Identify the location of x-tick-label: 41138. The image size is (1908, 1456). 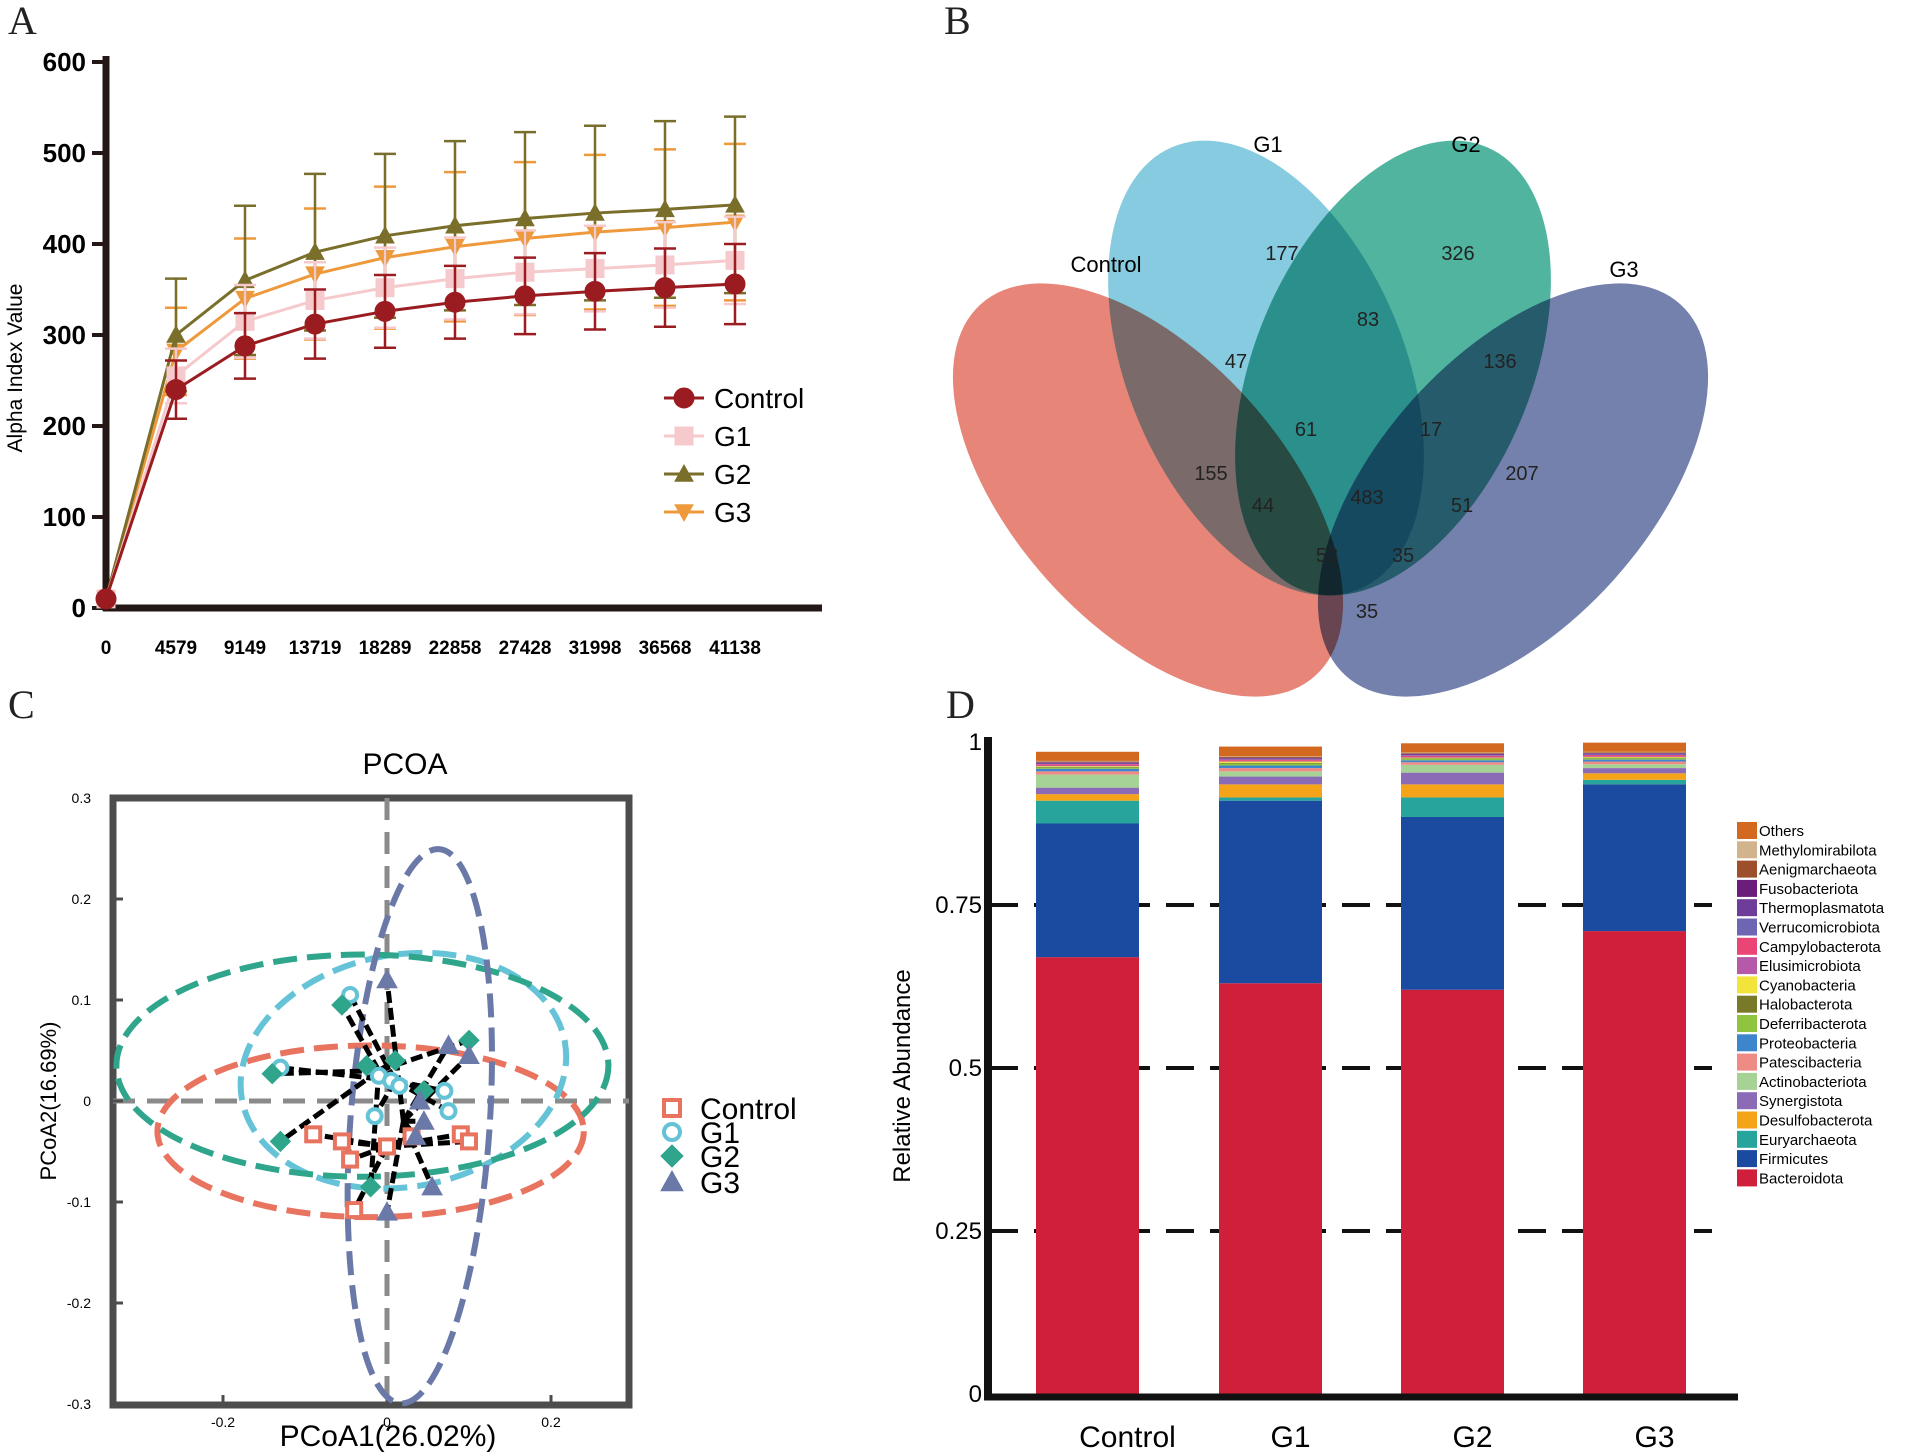
(735, 648).